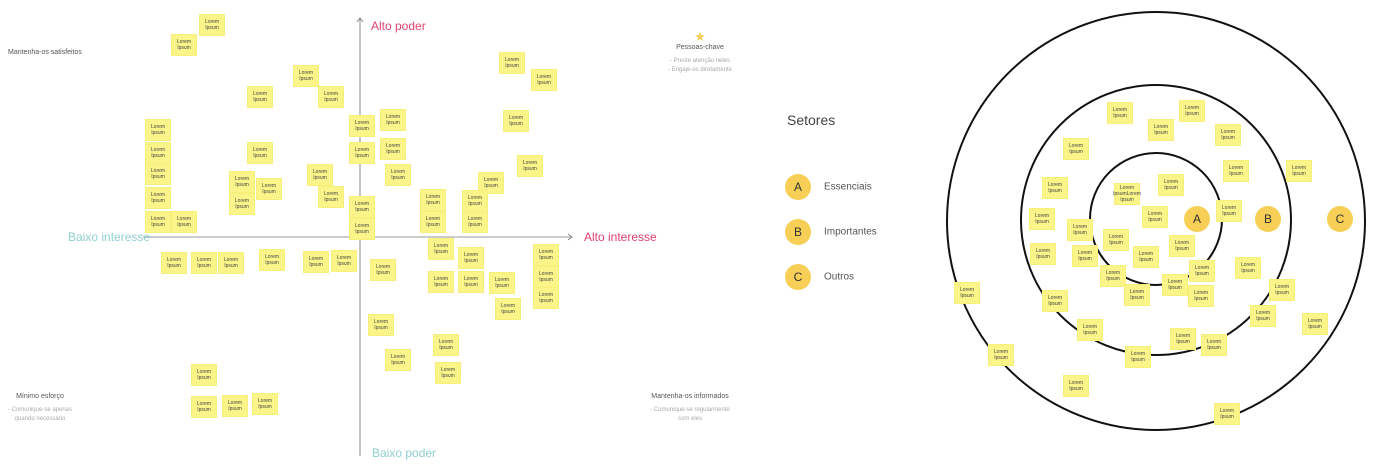 The width and height of the screenshot is (1381, 468). I want to click on legend-badge-a: A, so click(798, 187).